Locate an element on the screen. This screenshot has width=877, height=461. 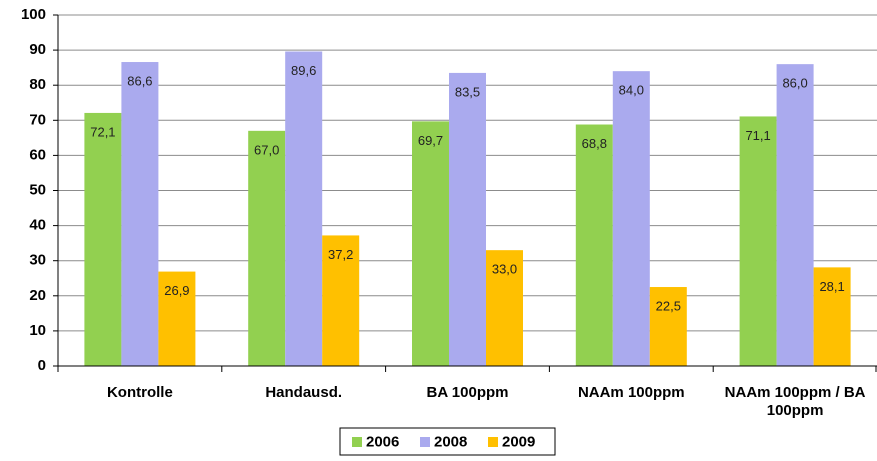
y-tick-label: 60 is located at coordinates (37, 154).